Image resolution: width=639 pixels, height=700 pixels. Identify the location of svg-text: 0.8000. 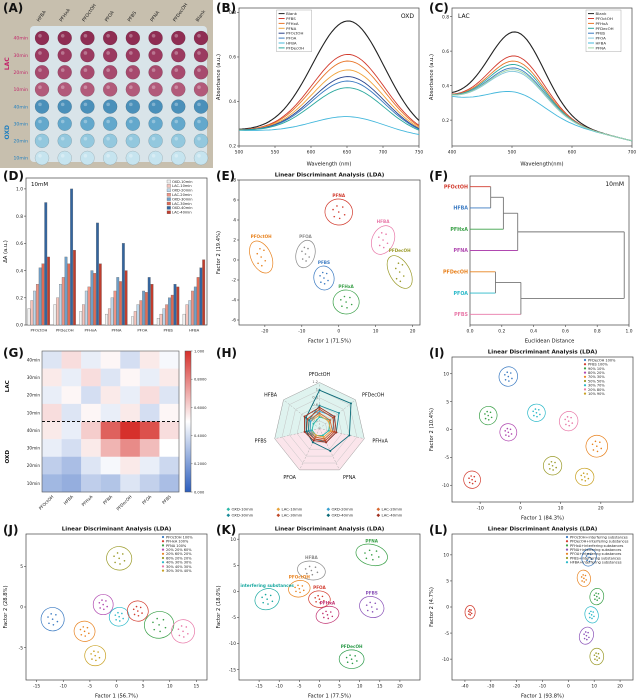
(200, 380).